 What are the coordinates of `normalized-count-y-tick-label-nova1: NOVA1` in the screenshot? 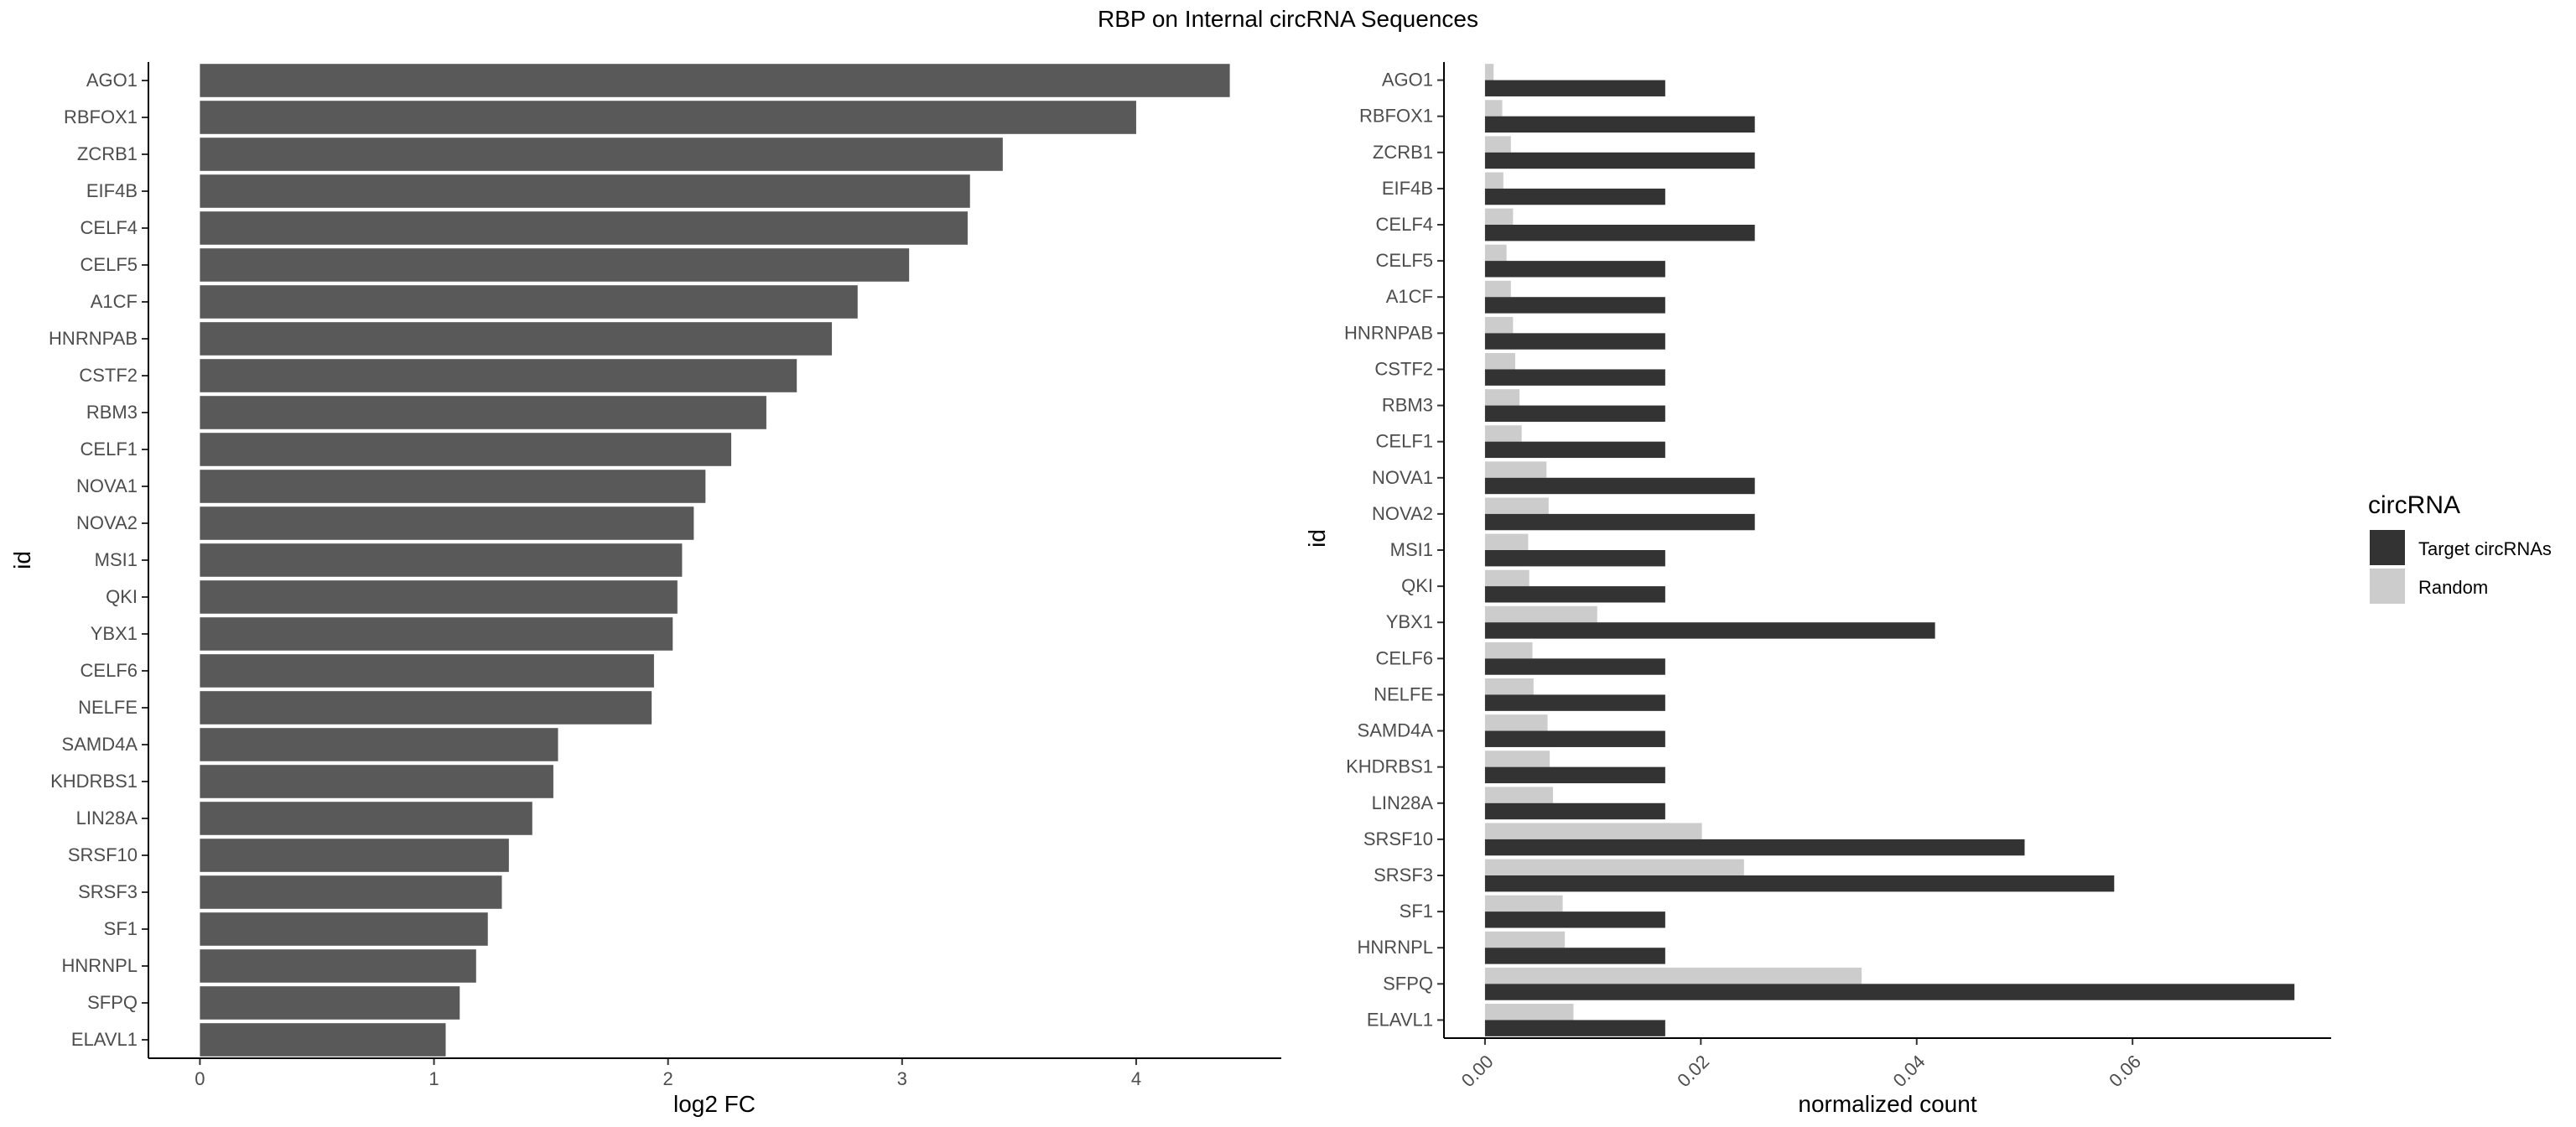 It's located at (1402, 477).